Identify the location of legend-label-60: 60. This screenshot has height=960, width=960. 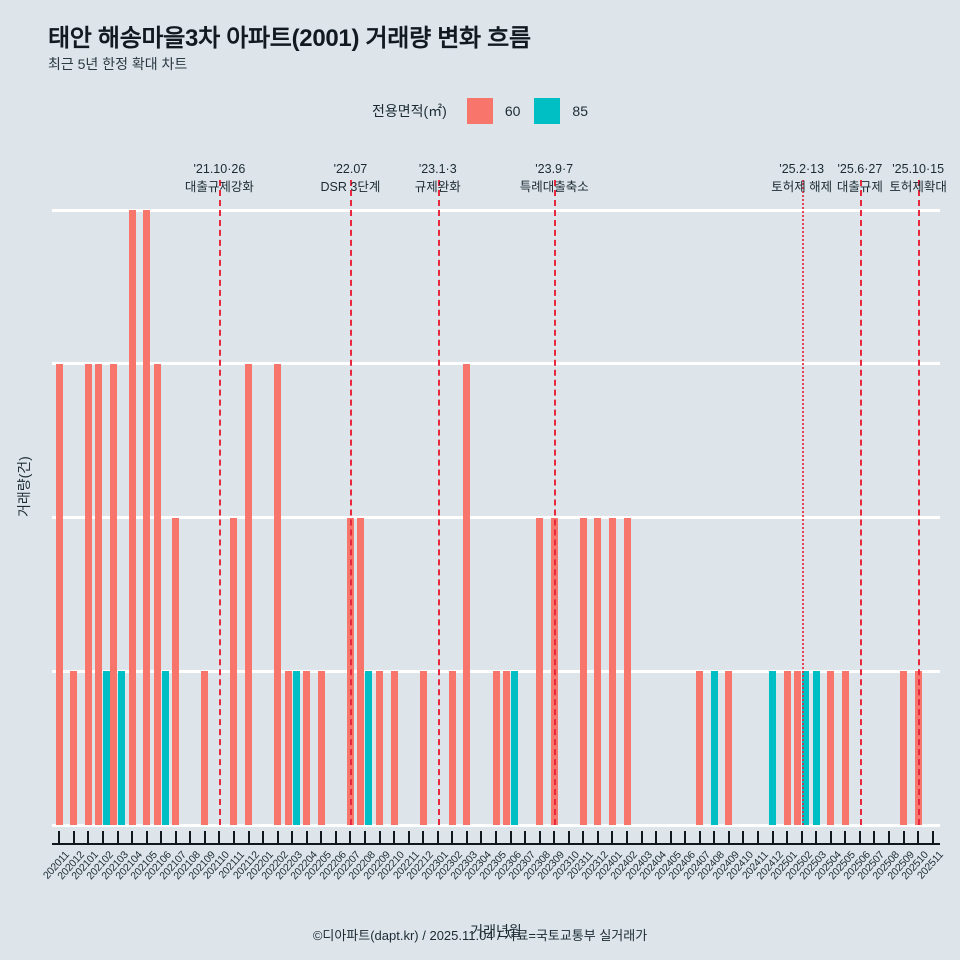
(512, 111).